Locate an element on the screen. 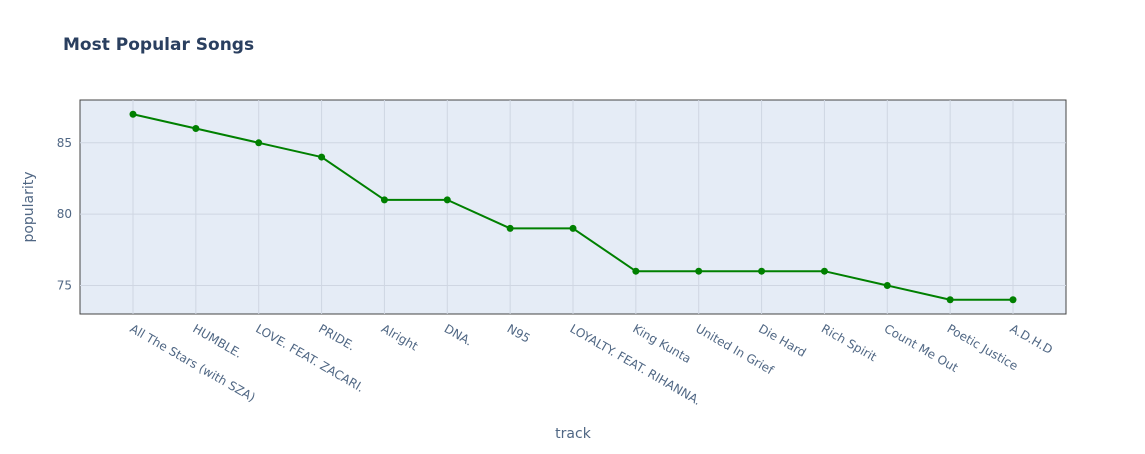 This screenshot has height=454, width=1145. x-tick-label: Alright is located at coordinates (400, 337).